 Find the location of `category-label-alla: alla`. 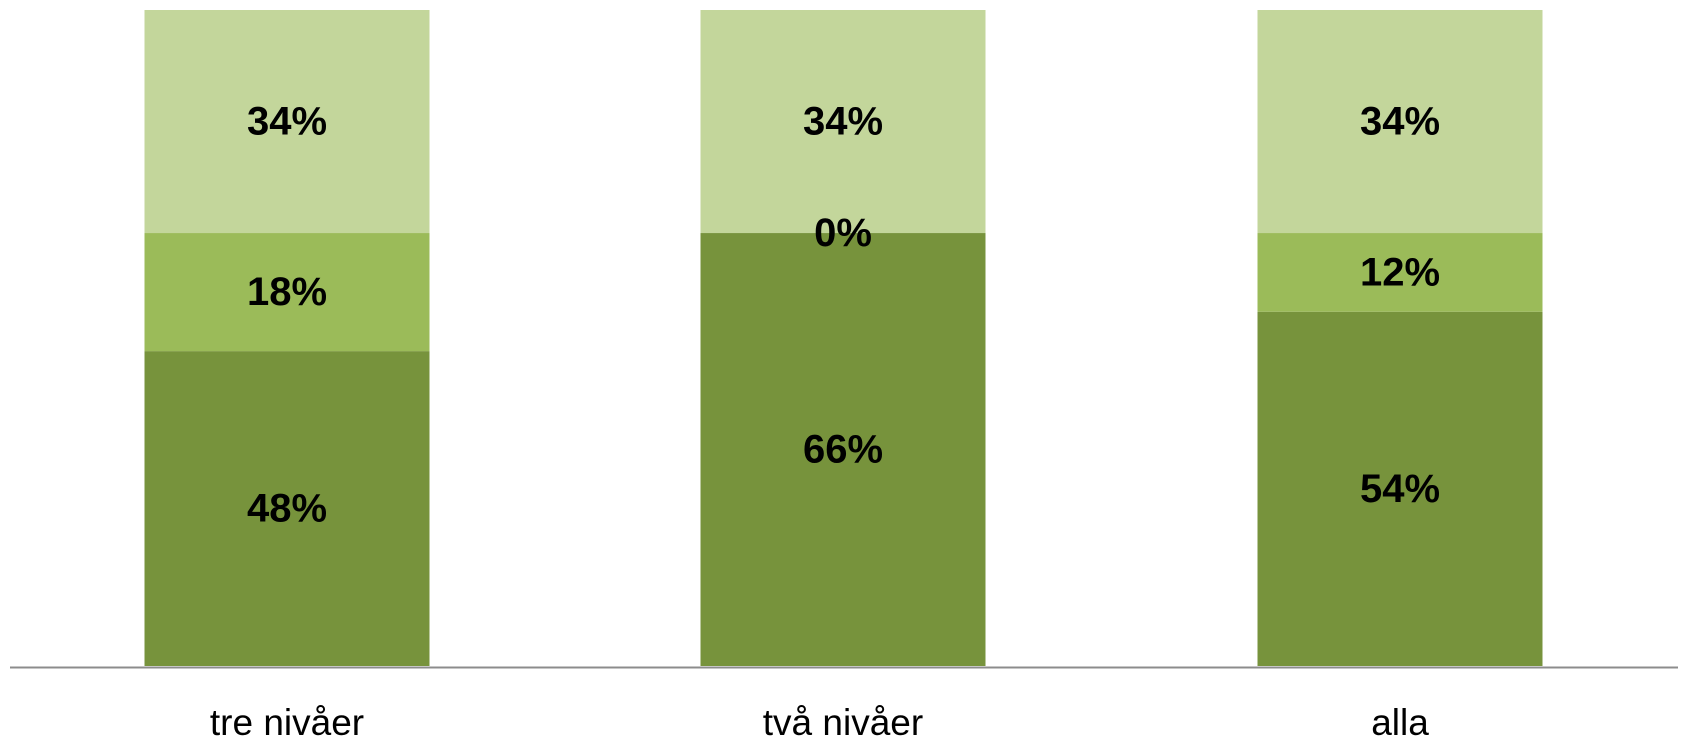

category-label-alla: alla is located at coordinates (1400, 721).